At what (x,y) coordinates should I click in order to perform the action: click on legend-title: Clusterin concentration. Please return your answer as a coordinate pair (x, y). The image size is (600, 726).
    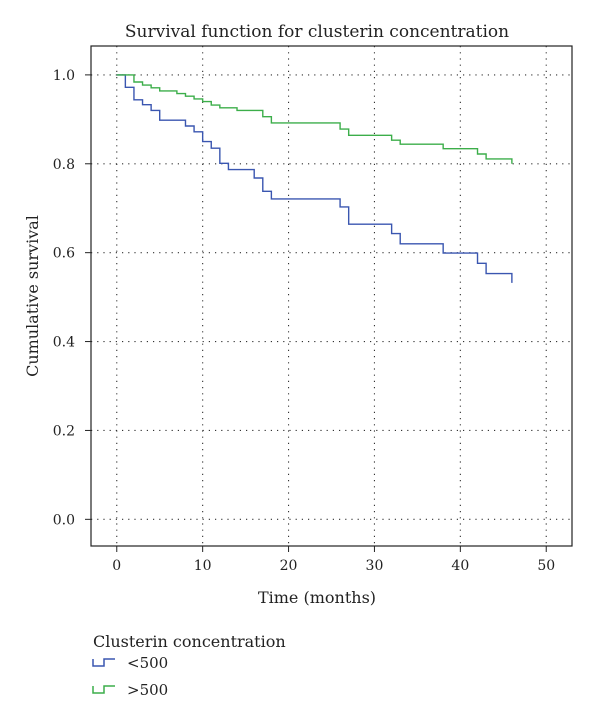
    Looking at the image, I should click on (189, 641).